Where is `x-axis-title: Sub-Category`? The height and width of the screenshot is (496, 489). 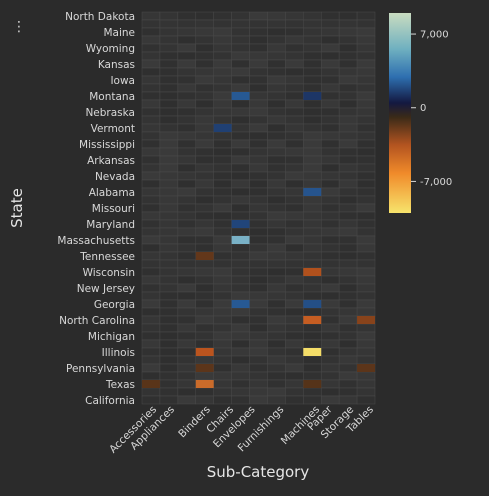 x-axis-title: Sub-Category is located at coordinates (258, 472).